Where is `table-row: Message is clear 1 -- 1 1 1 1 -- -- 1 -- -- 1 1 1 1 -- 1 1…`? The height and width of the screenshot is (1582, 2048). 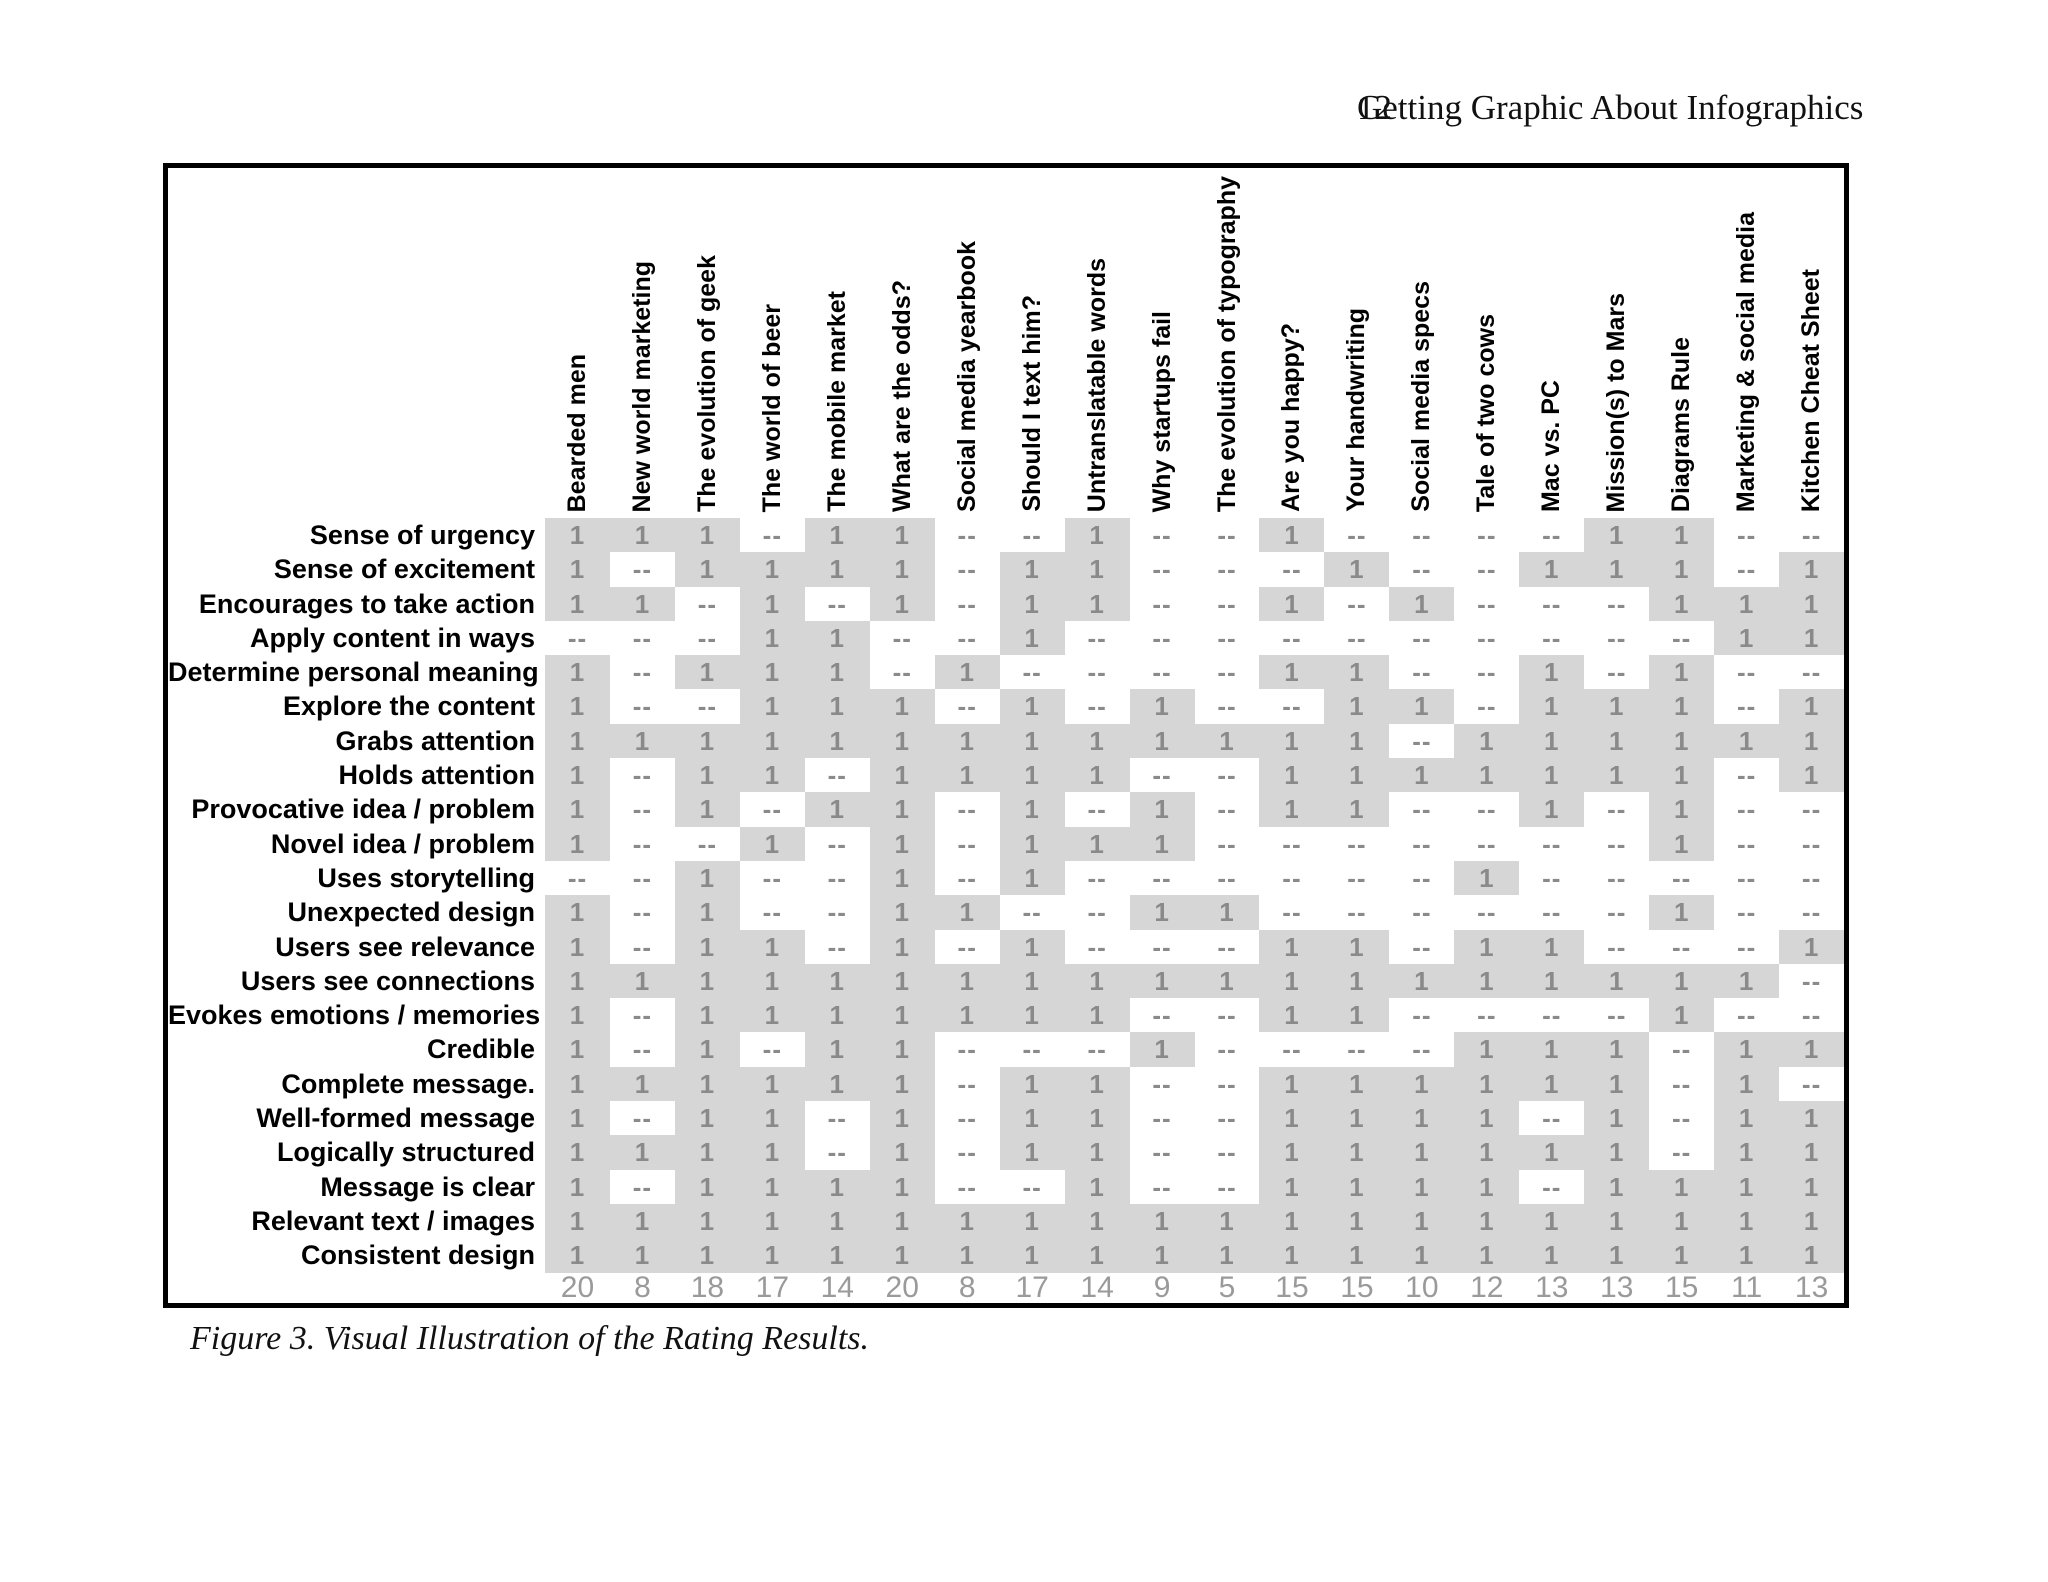 table-row: Message is clear 1 -- 1 1 1 1 -- -- 1 -- -- 1 1 1 1 -- 1 1… is located at coordinates (1006, 1186).